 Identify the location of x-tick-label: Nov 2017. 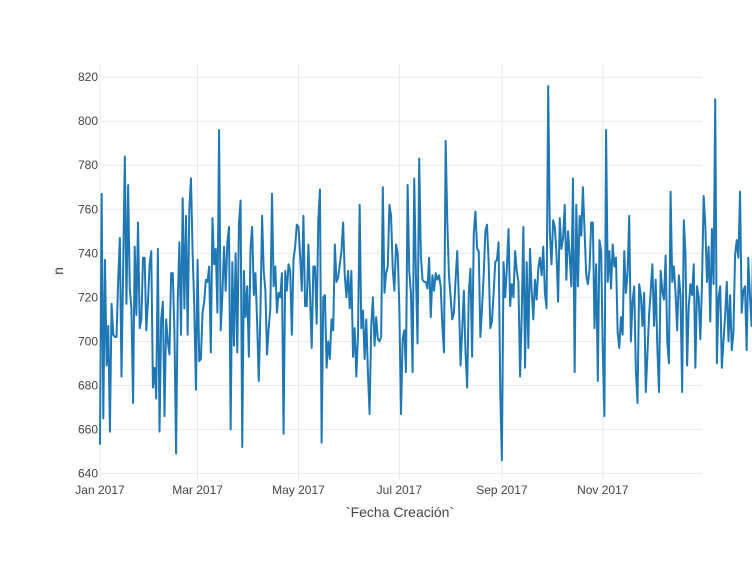
(603, 490).